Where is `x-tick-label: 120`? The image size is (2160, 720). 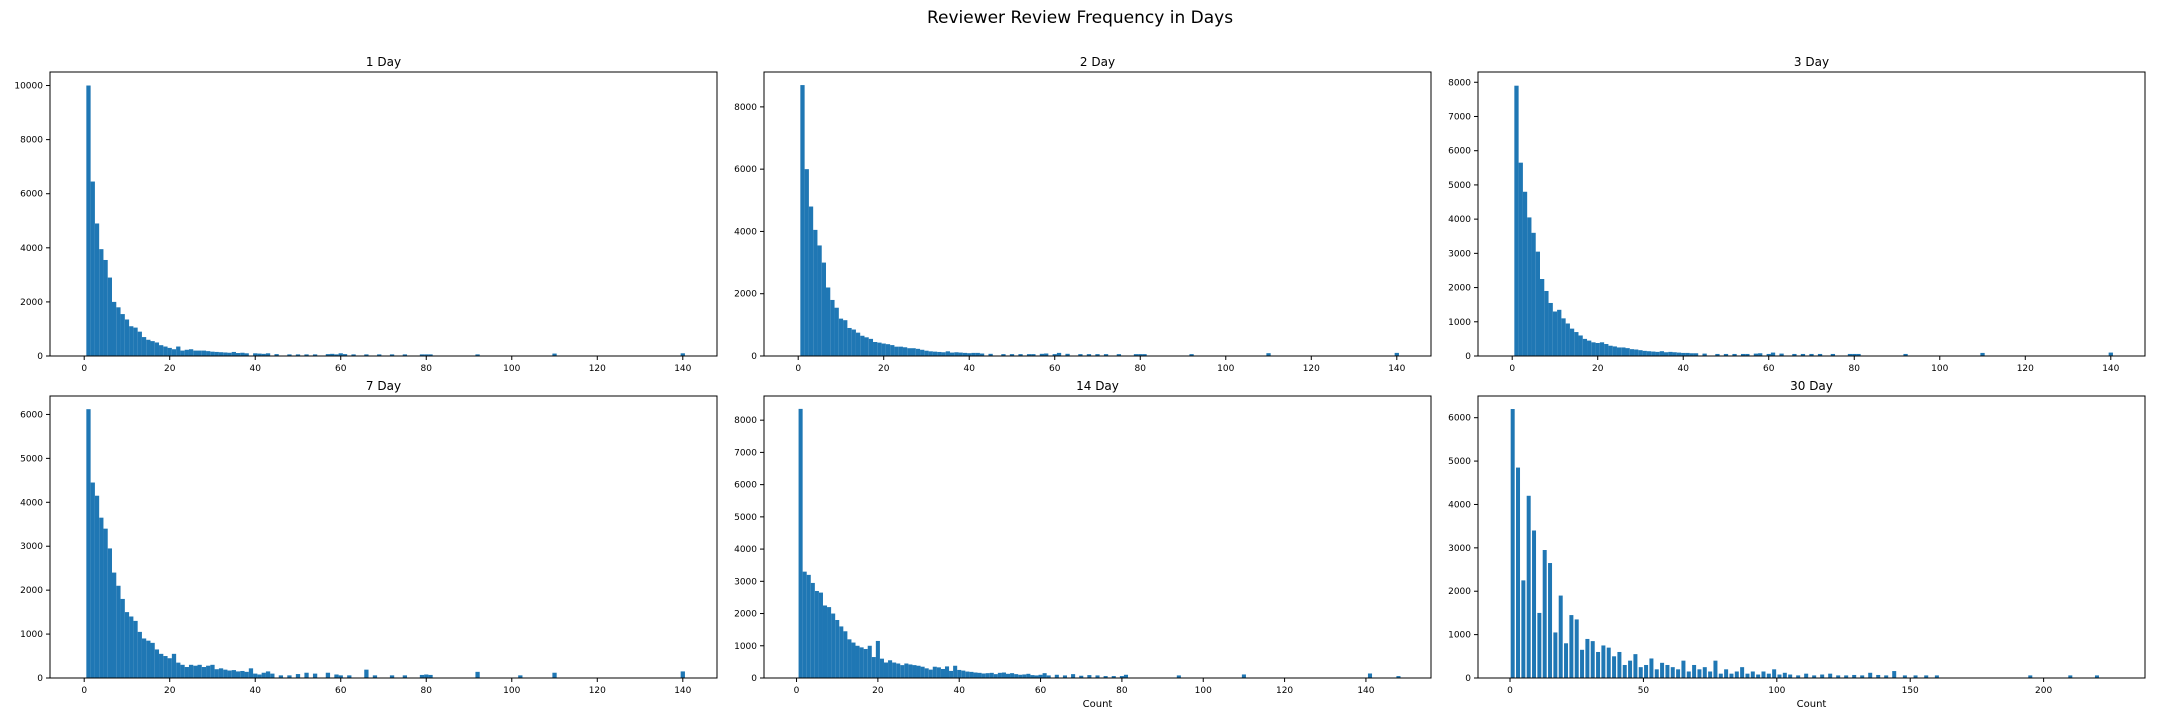 x-tick-label: 120 is located at coordinates (597, 691).